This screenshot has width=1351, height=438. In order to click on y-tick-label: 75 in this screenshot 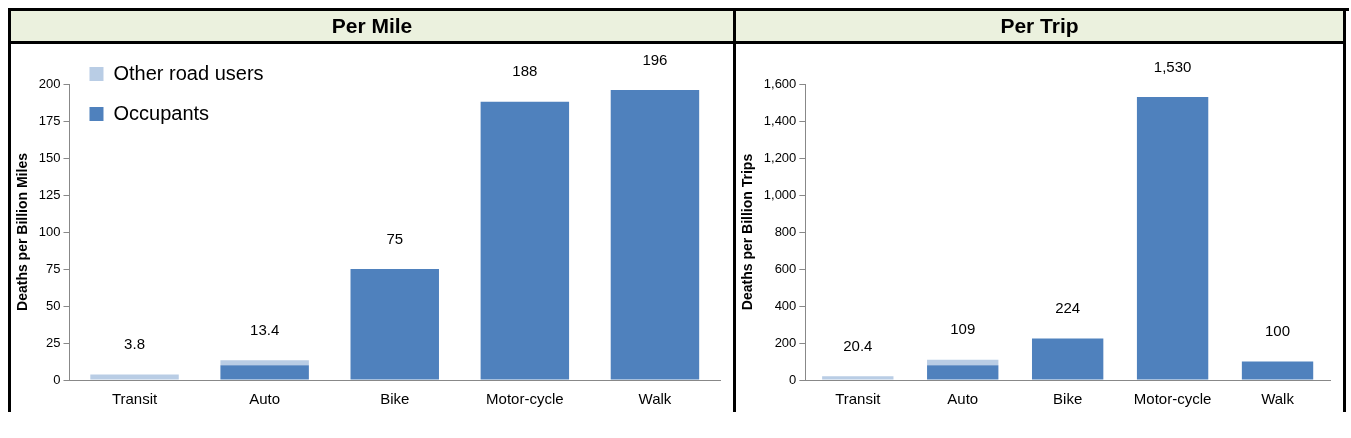, I will do `click(53, 268)`.